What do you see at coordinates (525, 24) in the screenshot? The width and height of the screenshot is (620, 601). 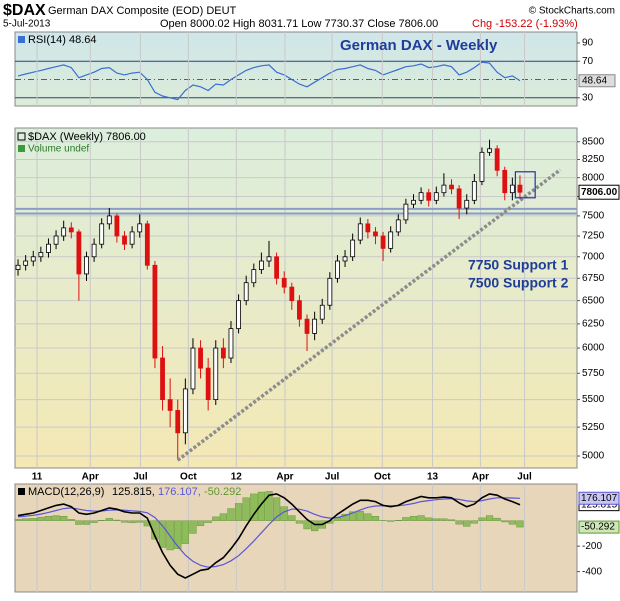 I see `change: Chg -153.22 (-1.93%)` at bounding box center [525, 24].